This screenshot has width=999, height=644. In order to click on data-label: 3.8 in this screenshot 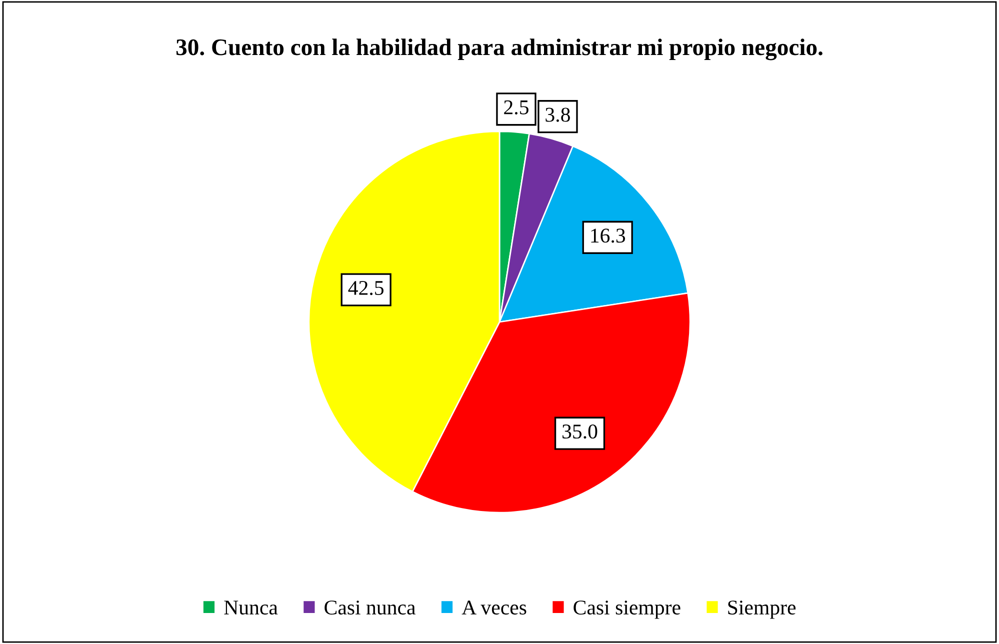, I will do `click(558, 115)`.